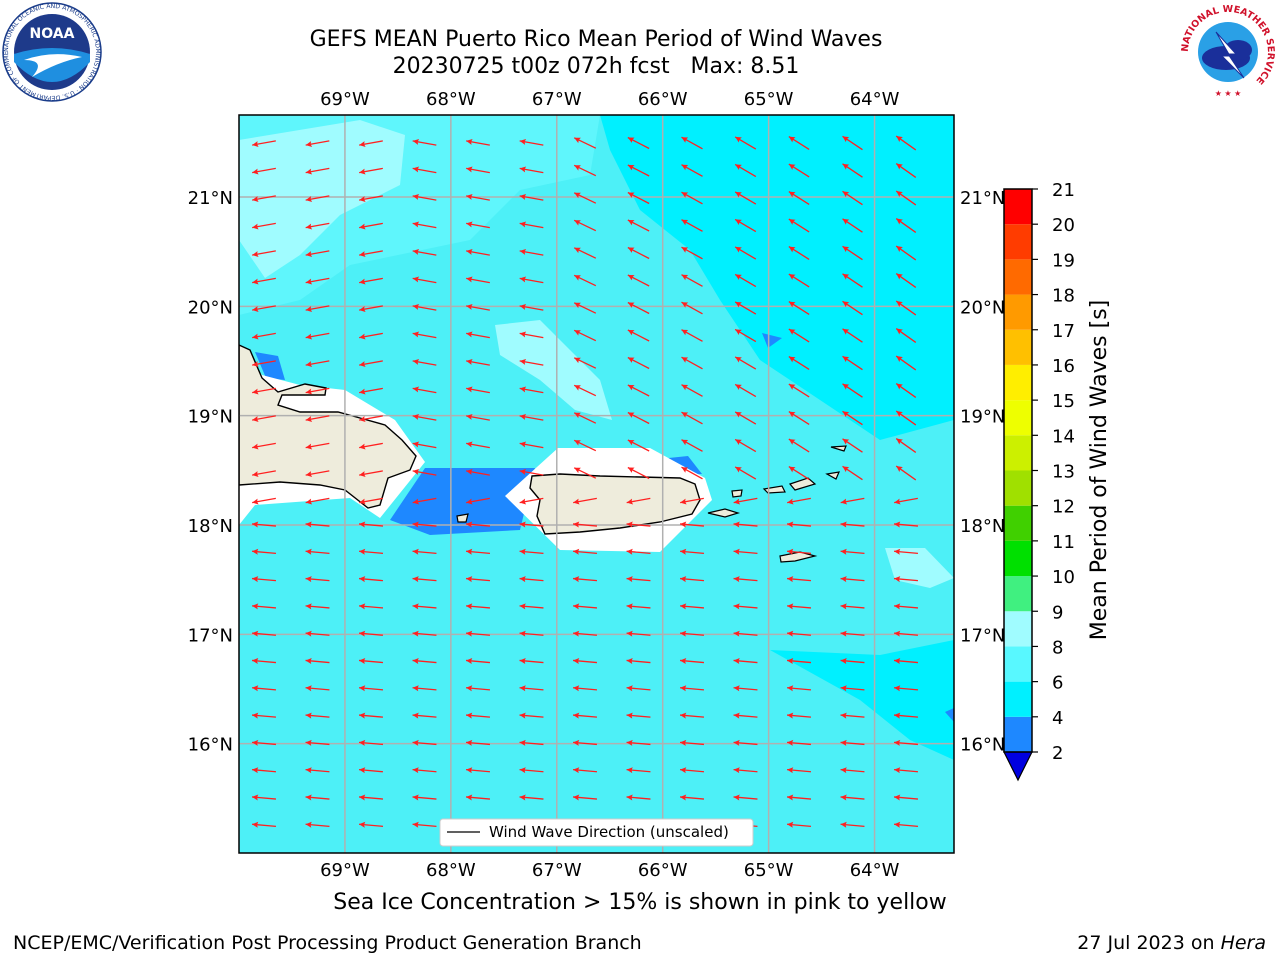 Image resolution: width=1280 pixels, height=960 pixels. Describe the element at coordinates (1063, 331) in the screenshot. I see `colorbar-tick-label: 17` at that location.